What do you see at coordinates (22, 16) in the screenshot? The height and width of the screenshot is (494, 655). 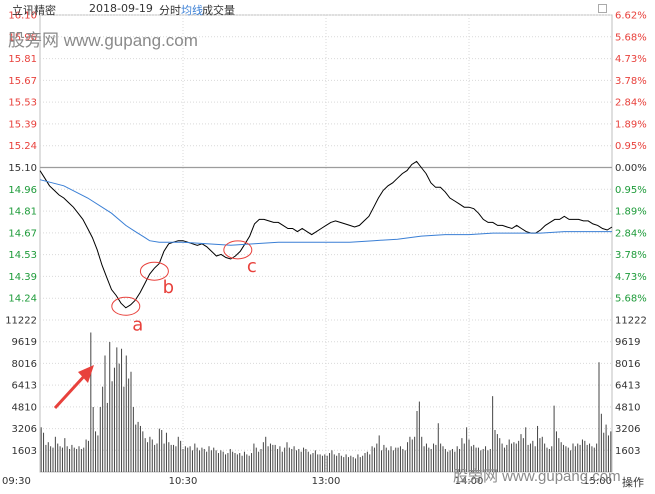 I see `y-tick-left: 16.10` at bounding box center [22, 16].